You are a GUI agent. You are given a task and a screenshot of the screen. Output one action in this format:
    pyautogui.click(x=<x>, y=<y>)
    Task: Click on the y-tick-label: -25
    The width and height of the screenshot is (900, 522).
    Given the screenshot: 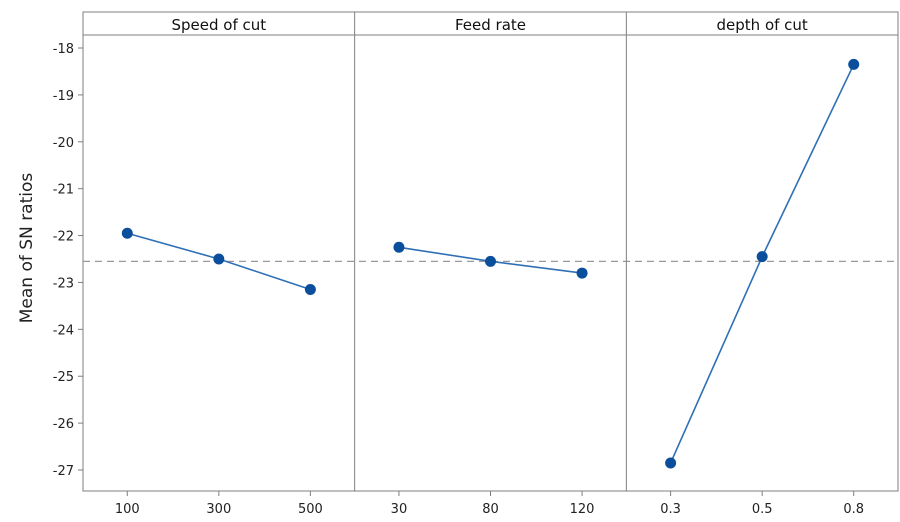 What is the action you would take?
    pyautogui.click(x=63, y=377)
    